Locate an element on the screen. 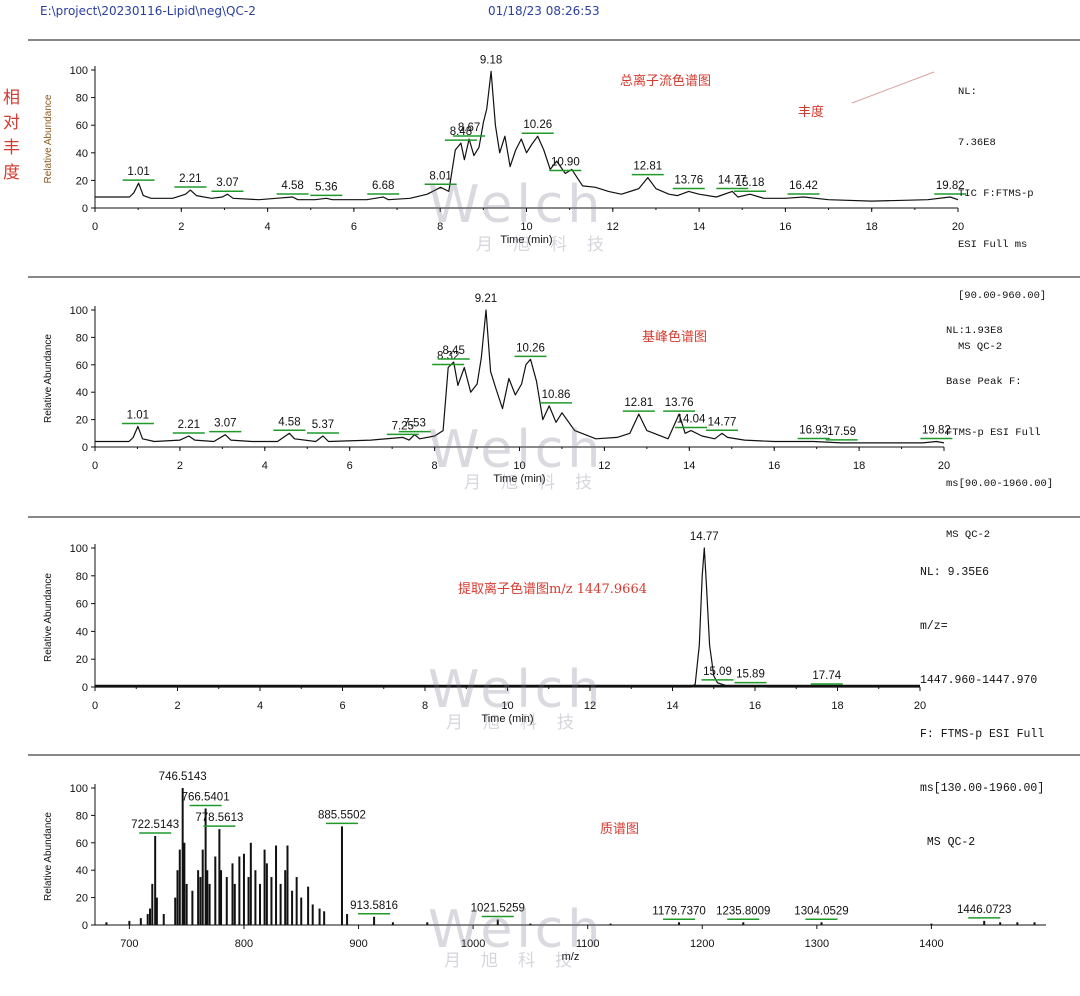 The image size is (1080, 996). bpc-peak-label: 8.45 is located at coordinates (454, 351).